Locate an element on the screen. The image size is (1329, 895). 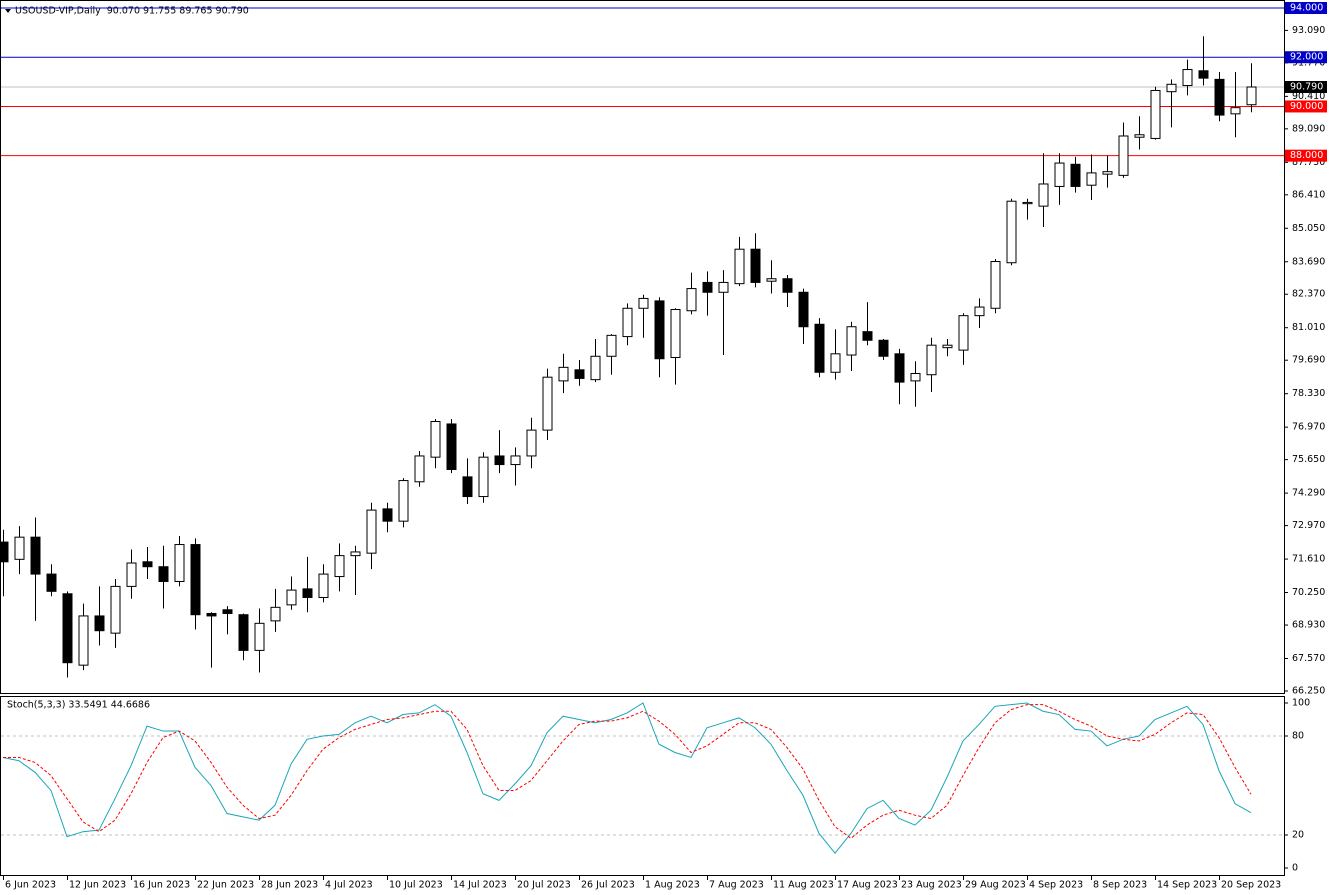
y-tick-label: 20 is located at coordinates (1298, 835).